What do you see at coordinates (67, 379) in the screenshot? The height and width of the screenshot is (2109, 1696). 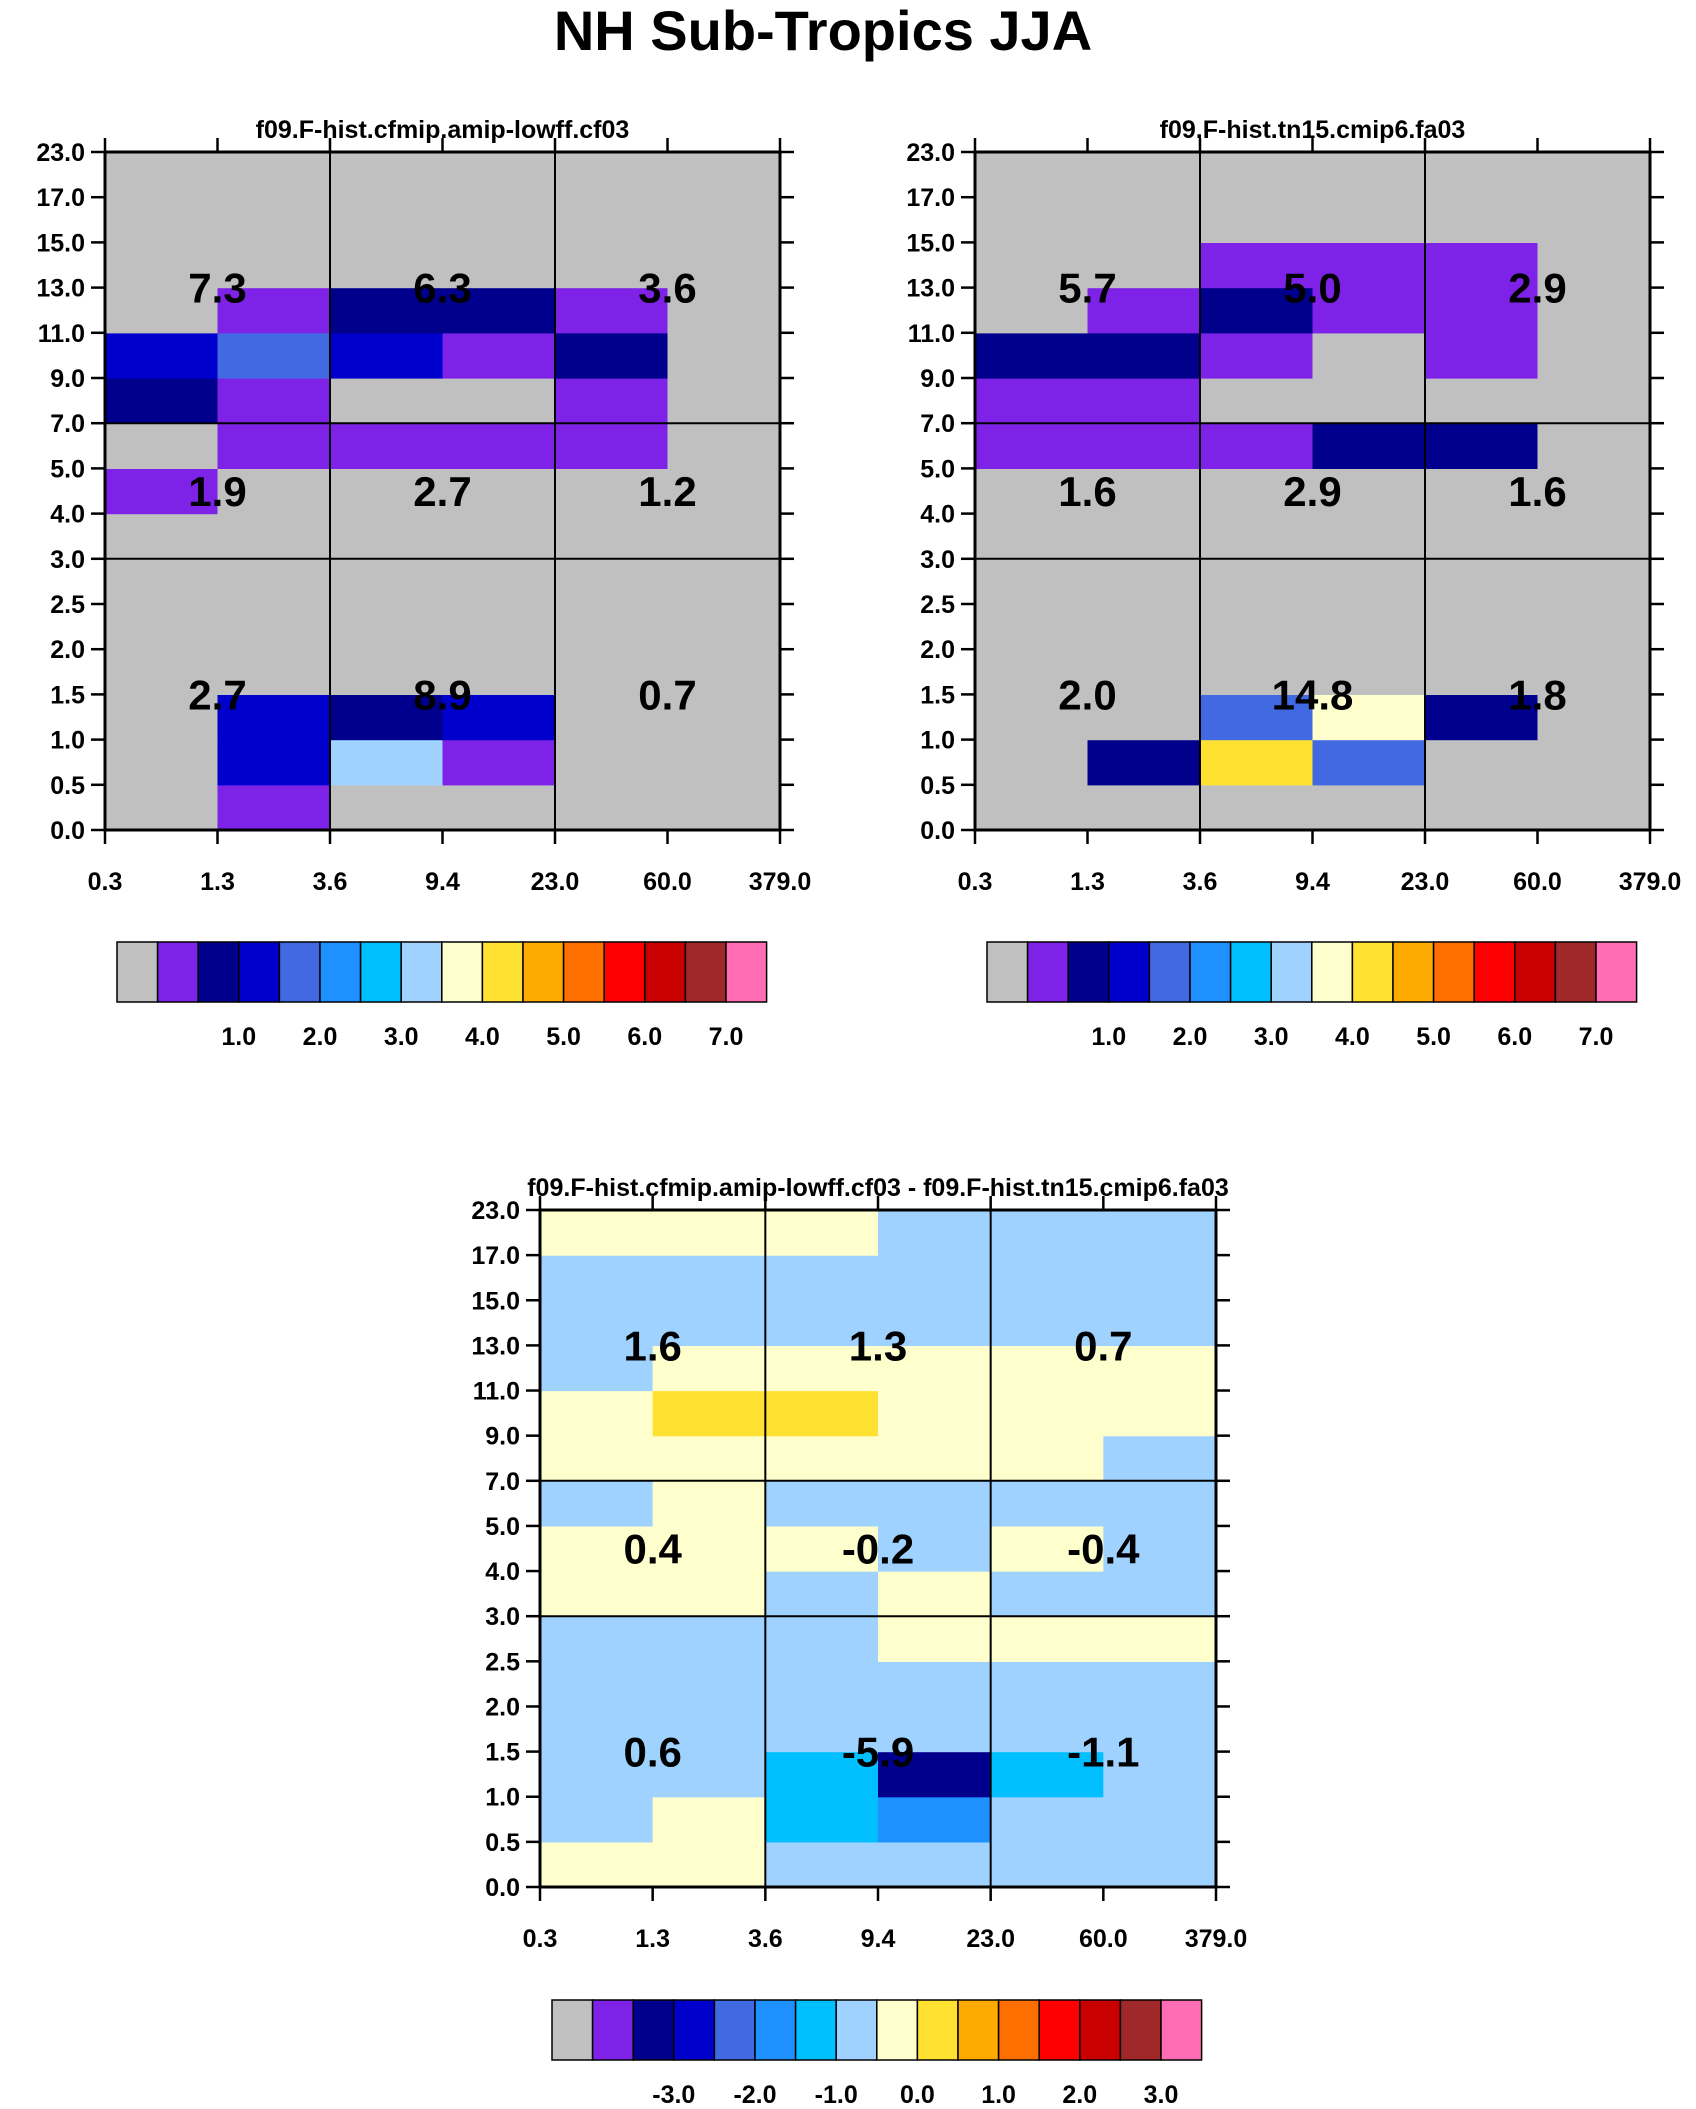 I see `y-tick-label: 9.0` at bounding box center [67, 379].